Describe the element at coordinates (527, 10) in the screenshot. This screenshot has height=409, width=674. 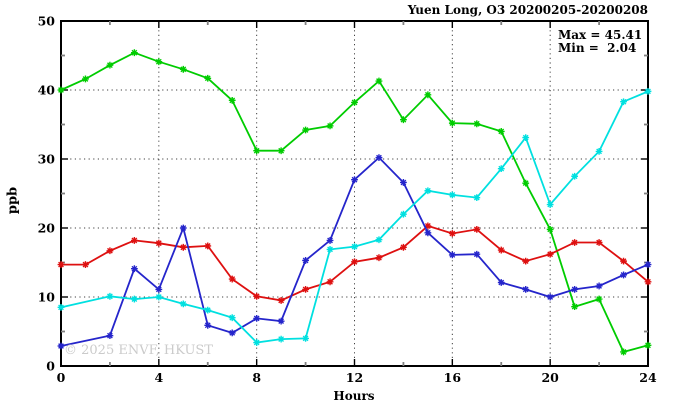
I see `chart-title: Yuen Long, O3 20200205-20200208` at that location.